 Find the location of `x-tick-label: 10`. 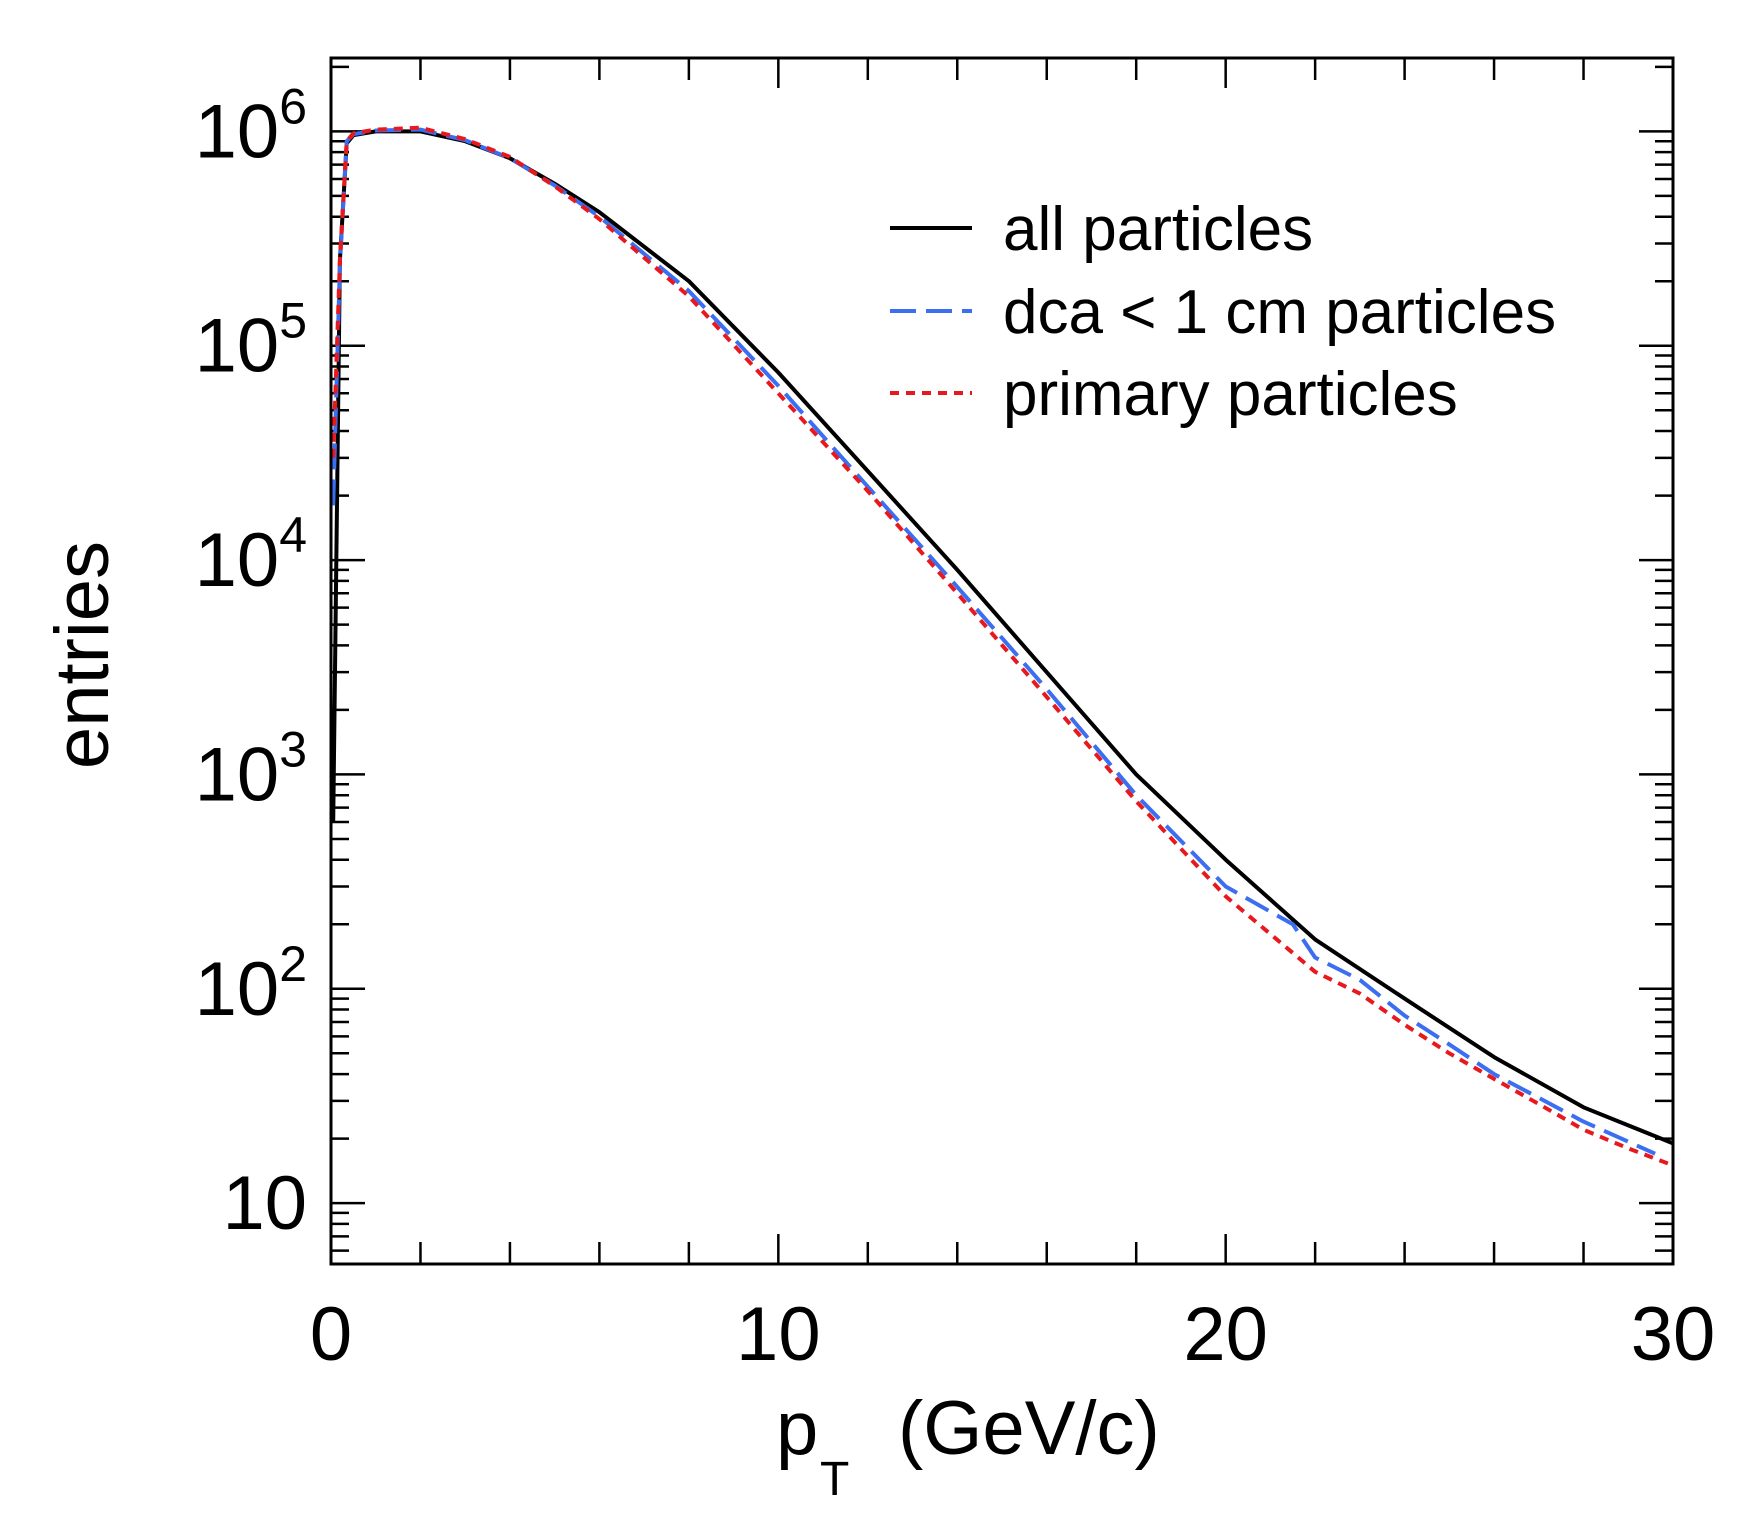

x-tick-label: 10 is located at coordinates (778, 1334).